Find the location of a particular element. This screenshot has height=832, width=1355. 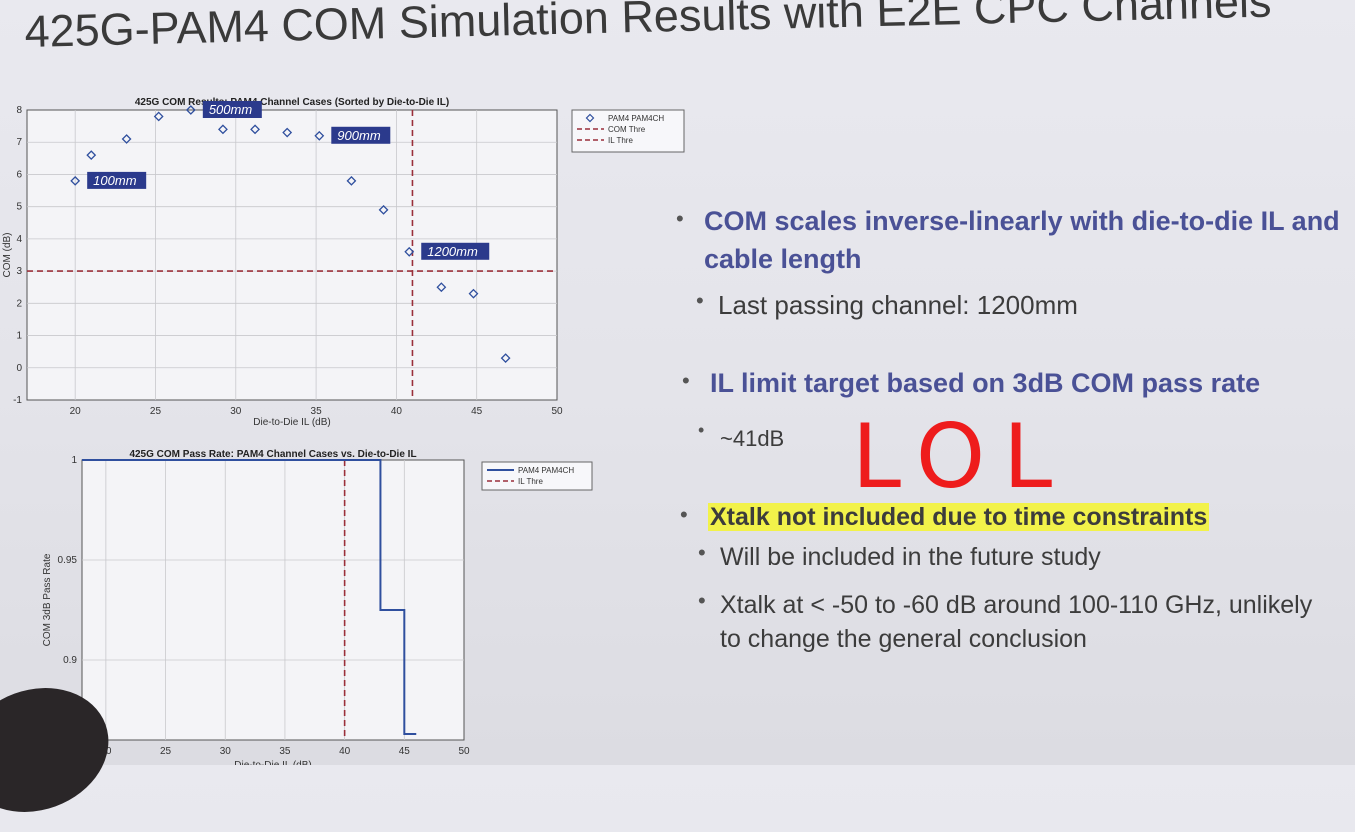

chart1-annotation-label: 900mm is located at coordinates (359, 135).